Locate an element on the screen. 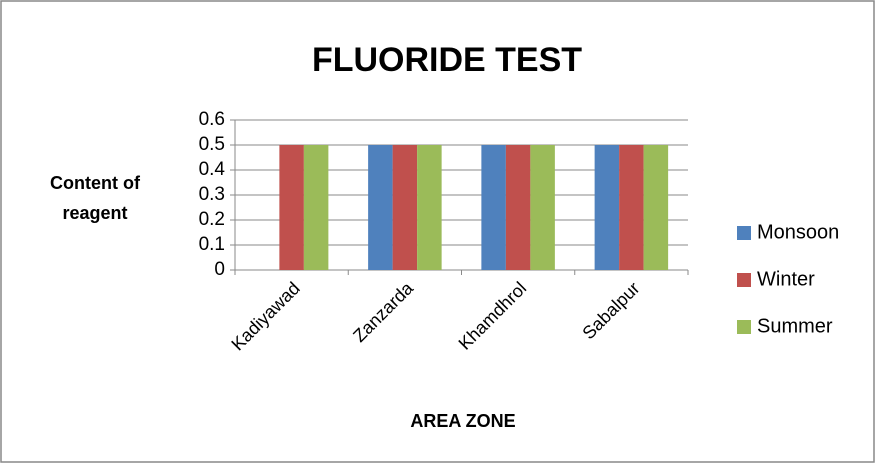 This screenshot has height=463, width=875. chart-title: FLUORIDE TEST is located at coordinates (447, 60).